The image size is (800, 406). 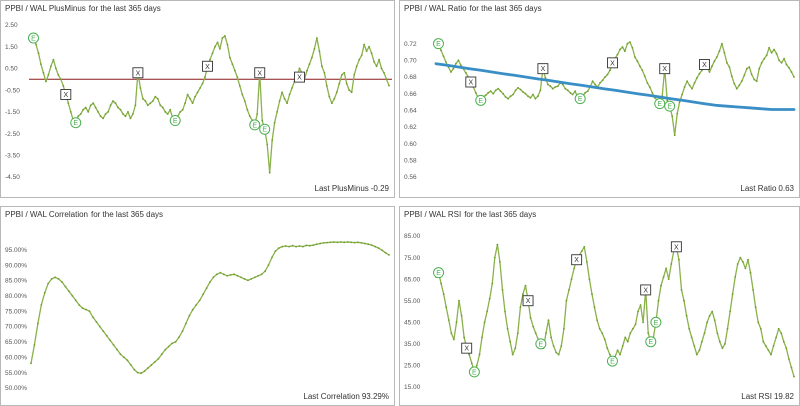 What do you see at coordinates (16, 311) in the screenshot?
I see `y-tick-label: 75.00%` at bounding box center [16, 311].